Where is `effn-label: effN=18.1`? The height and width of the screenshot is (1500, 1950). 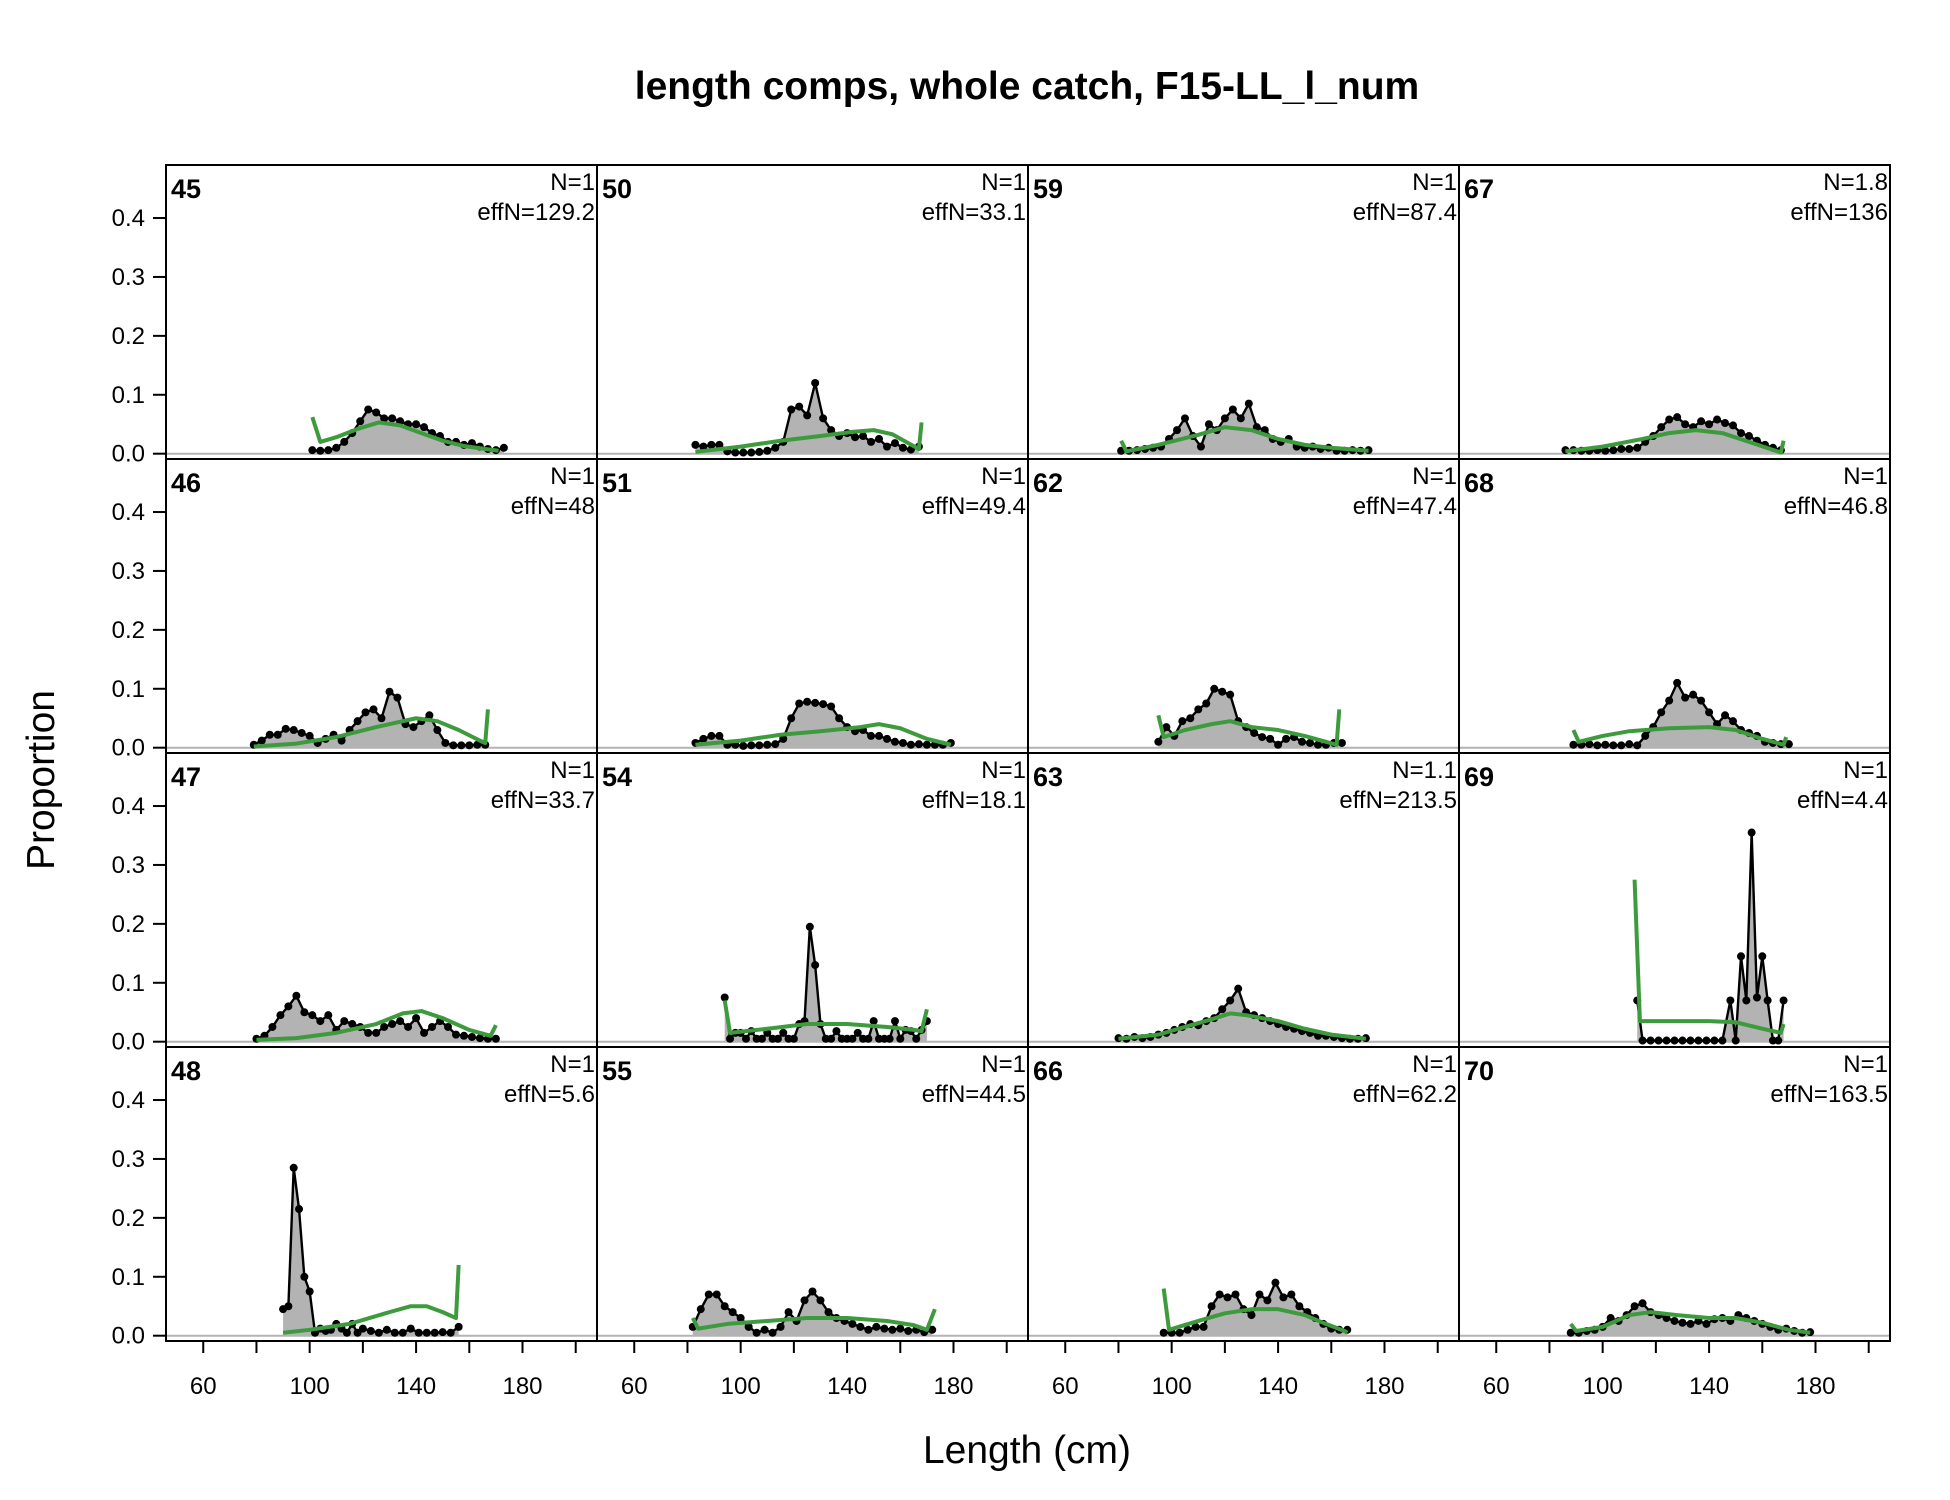
effn-label: effN=18.1 is located at coordinates (974, 800).